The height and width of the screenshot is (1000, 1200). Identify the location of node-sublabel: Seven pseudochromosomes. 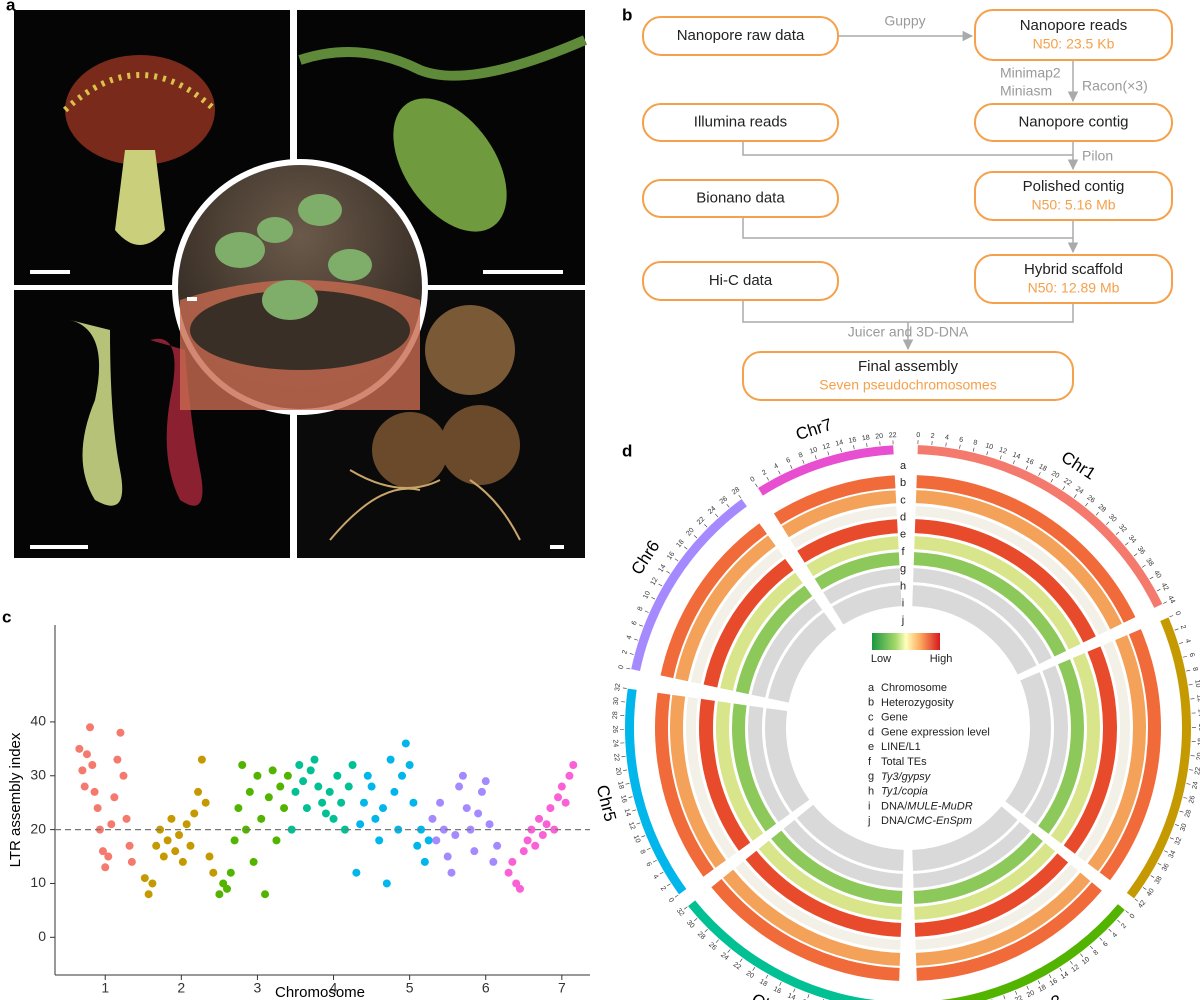
(907, 385).